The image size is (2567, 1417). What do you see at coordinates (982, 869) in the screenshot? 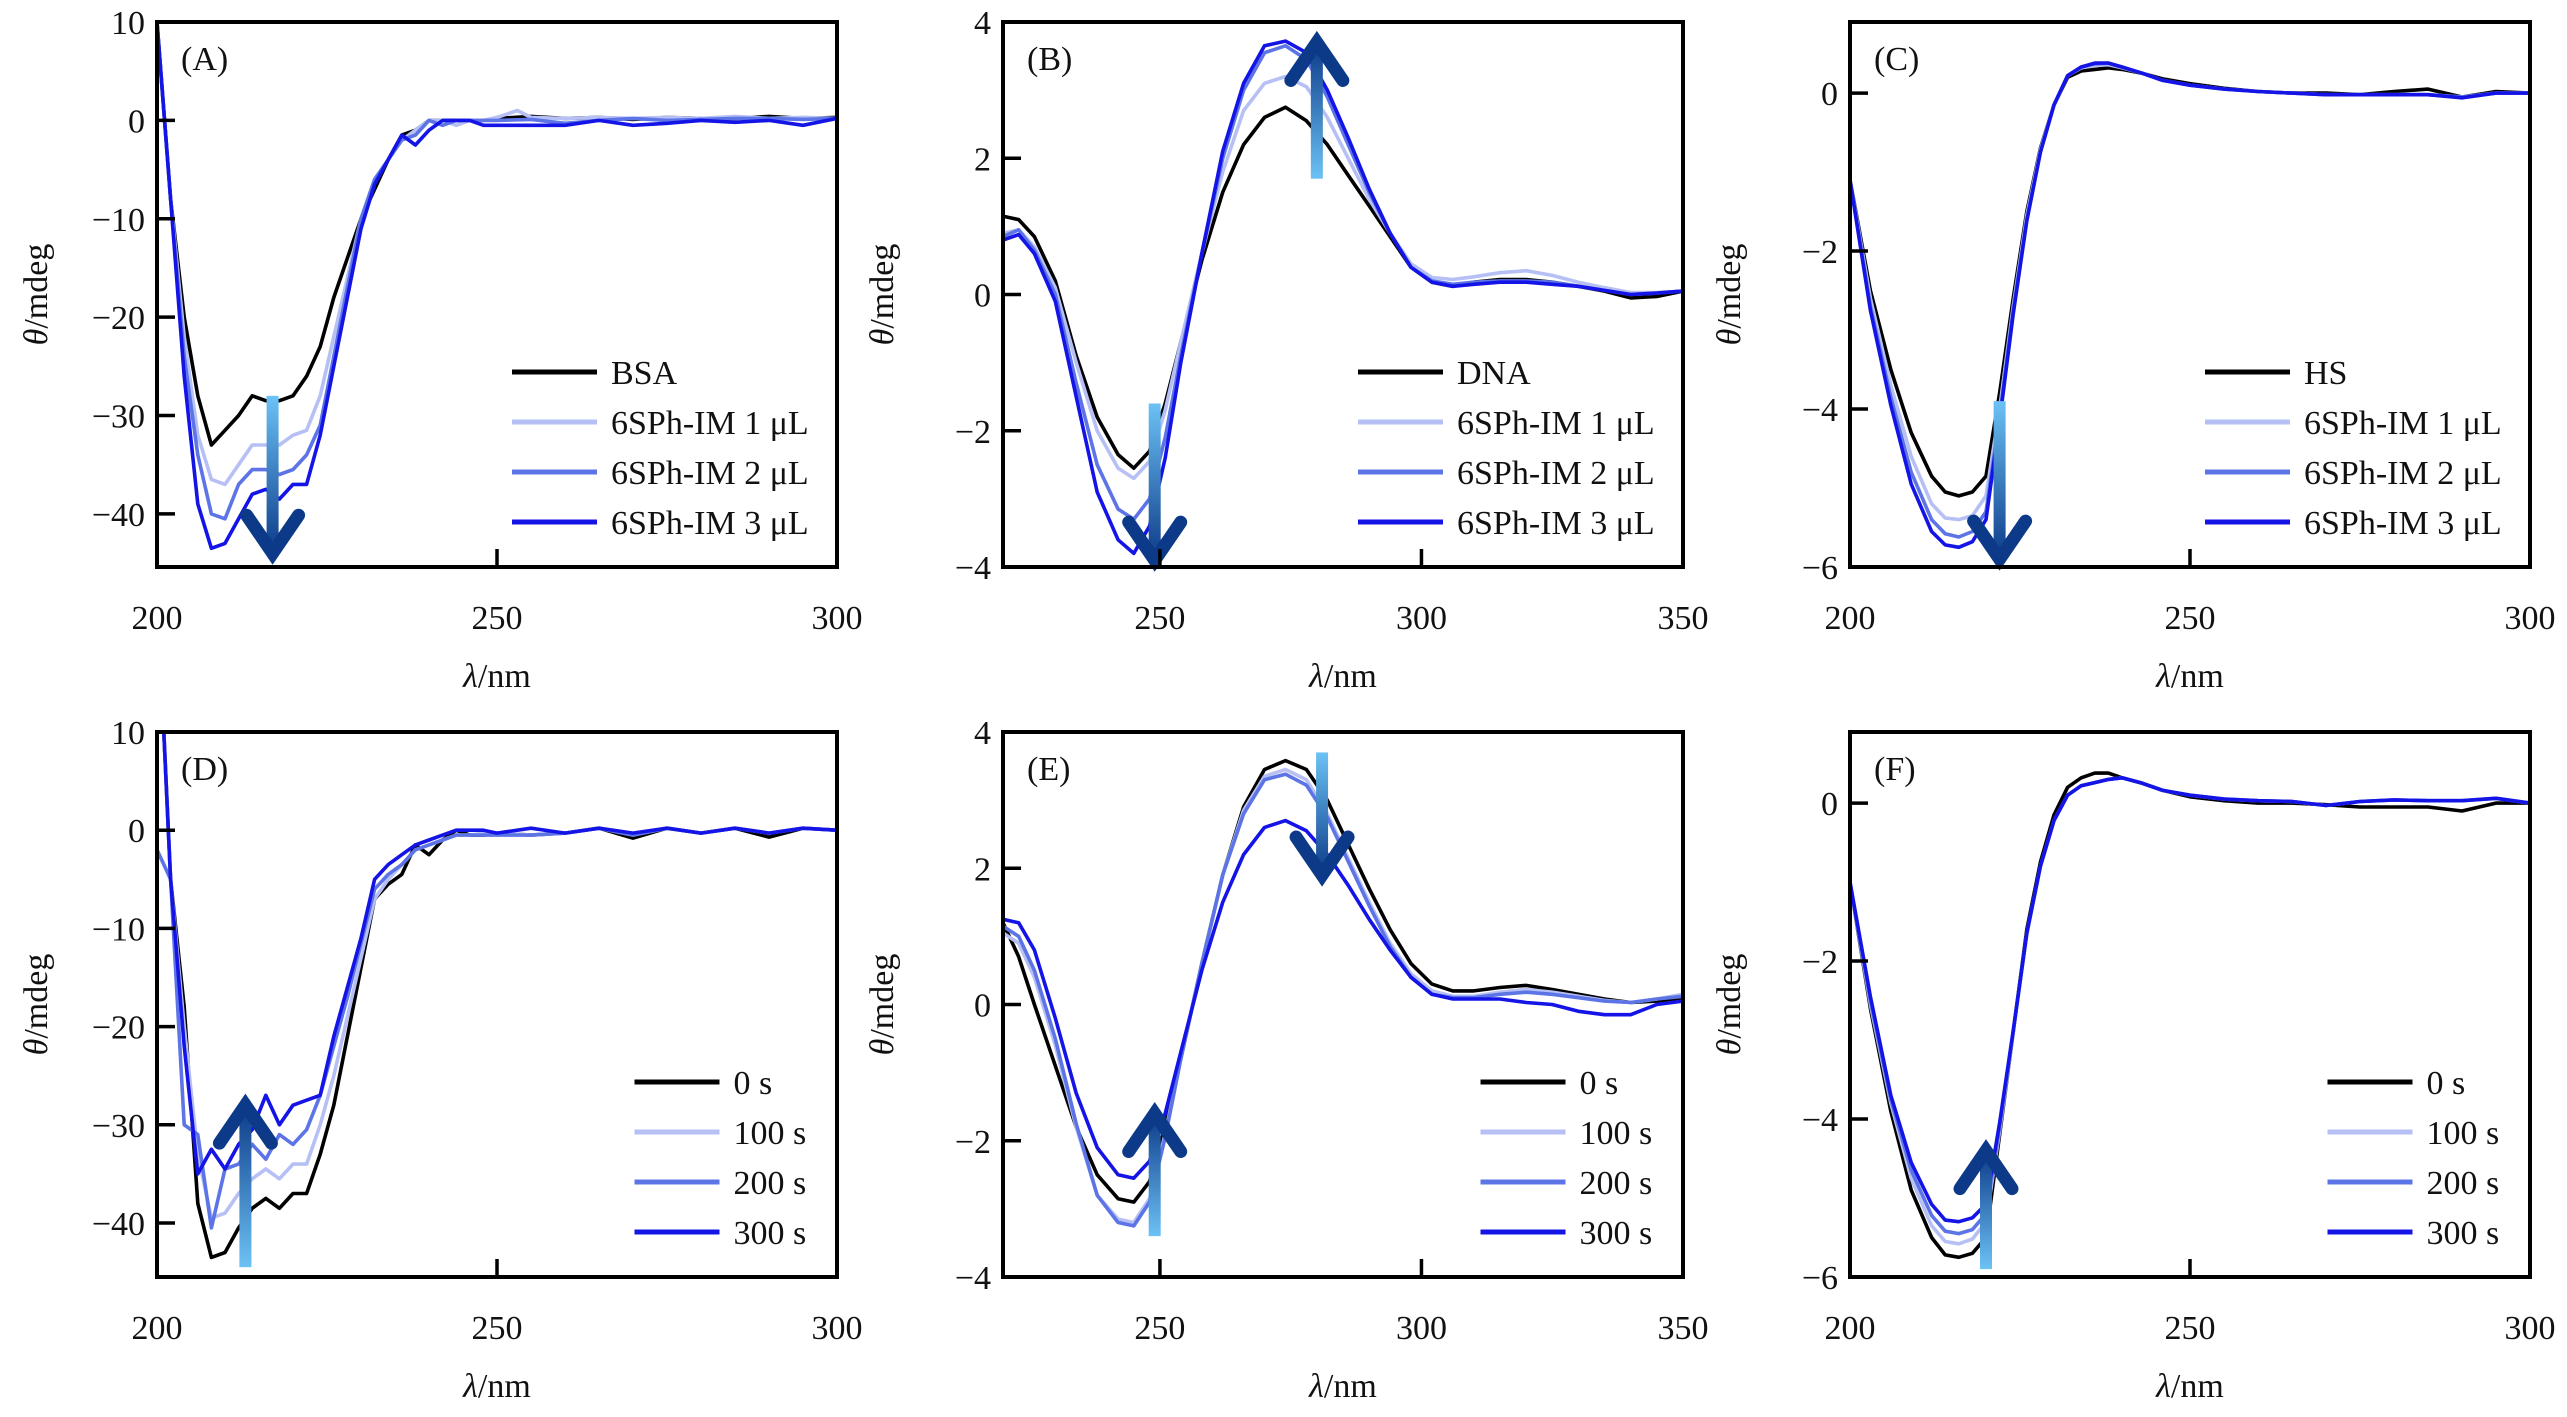
I see `y-tick-label: 2` at bounding box center [982, 869].